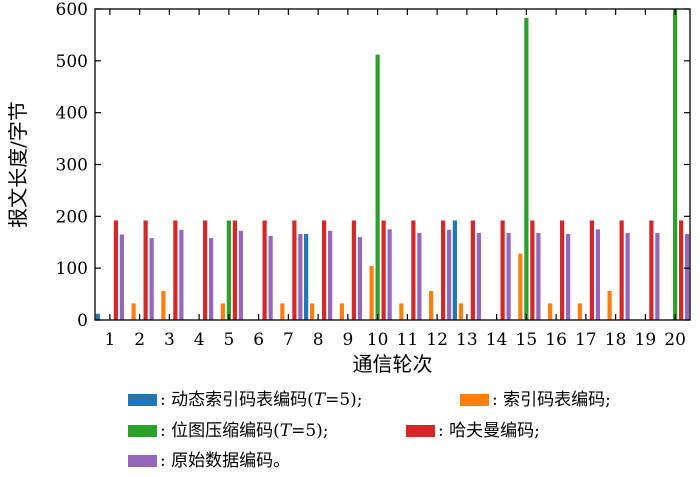  What do you see at coordinates (258, 340) in the screenshot?
I see `x-tick-label-6: 6` at bounding box center [258, 340].